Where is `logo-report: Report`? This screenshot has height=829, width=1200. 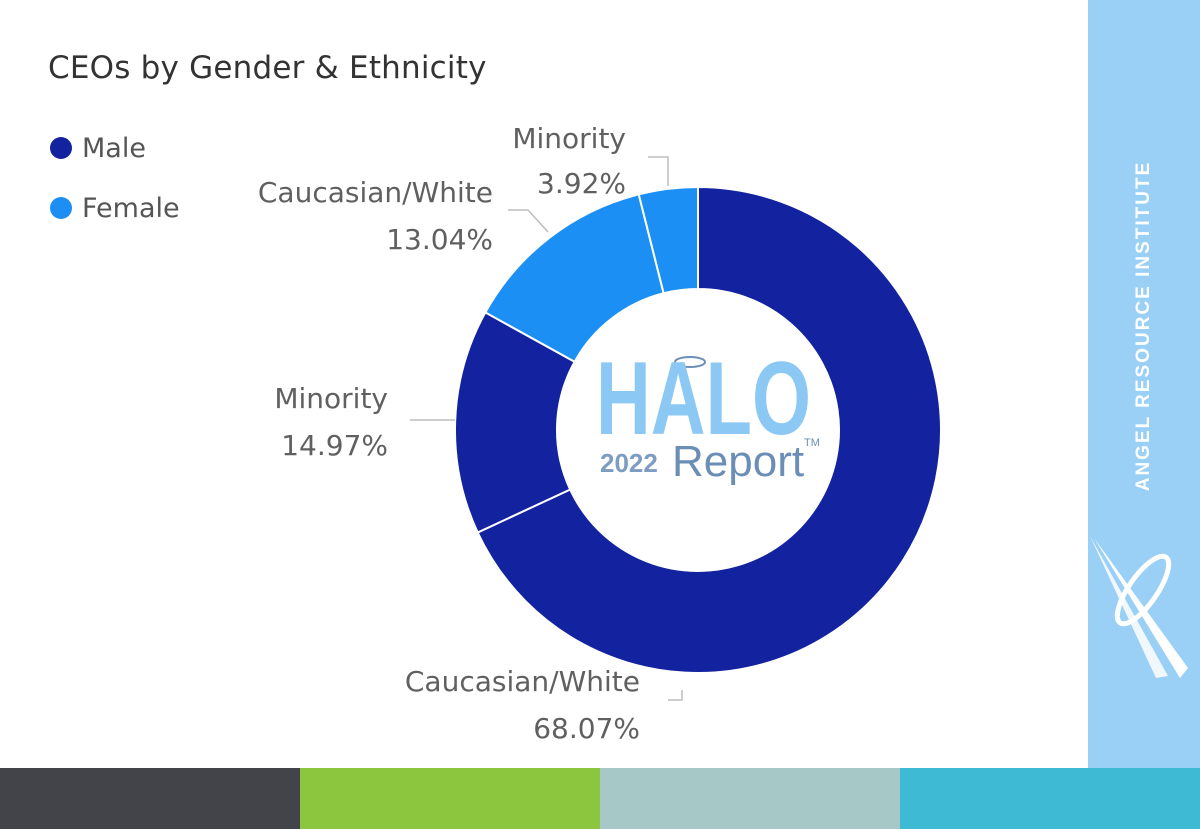 logo-report: Report is located at coordinates (738, 461).